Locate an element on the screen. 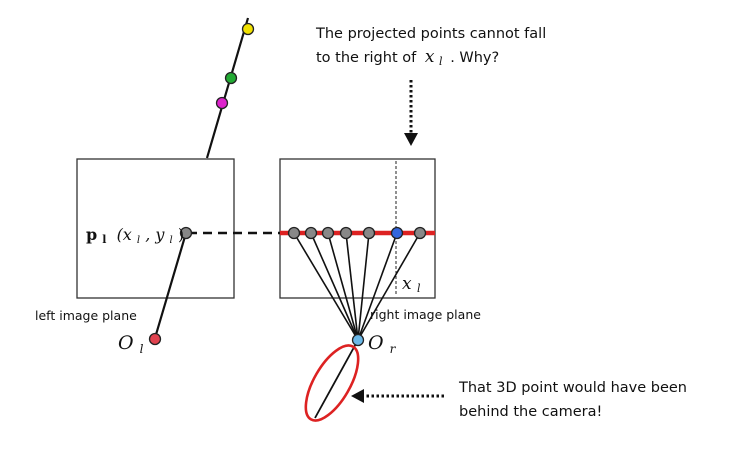  projection-rays is located at coordinates (357, 286).